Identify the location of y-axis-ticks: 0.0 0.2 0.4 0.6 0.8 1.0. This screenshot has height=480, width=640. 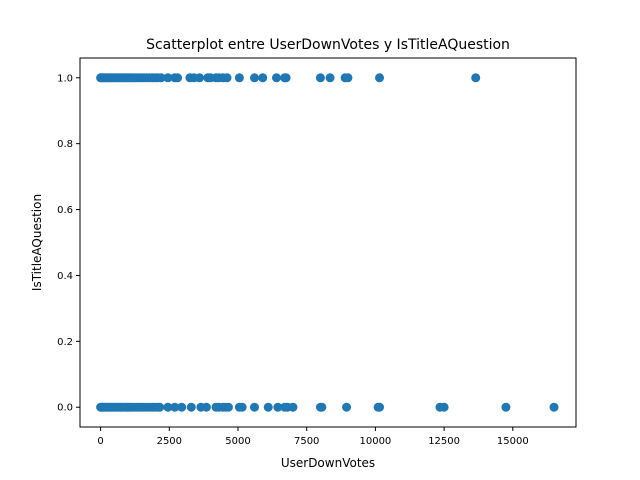
(68, 243).